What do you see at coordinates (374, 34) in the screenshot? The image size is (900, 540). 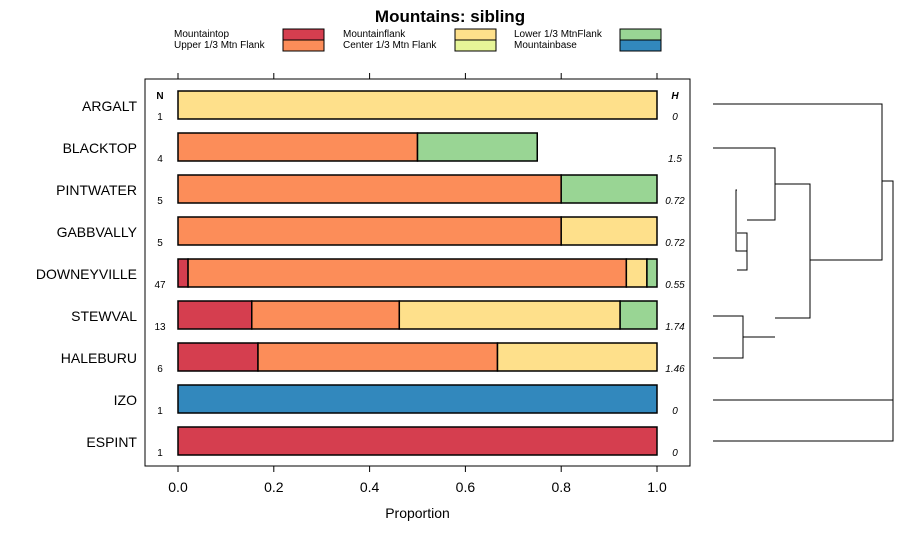 I see `legend-label: Mountainflank` at bounding box center [374, 34].